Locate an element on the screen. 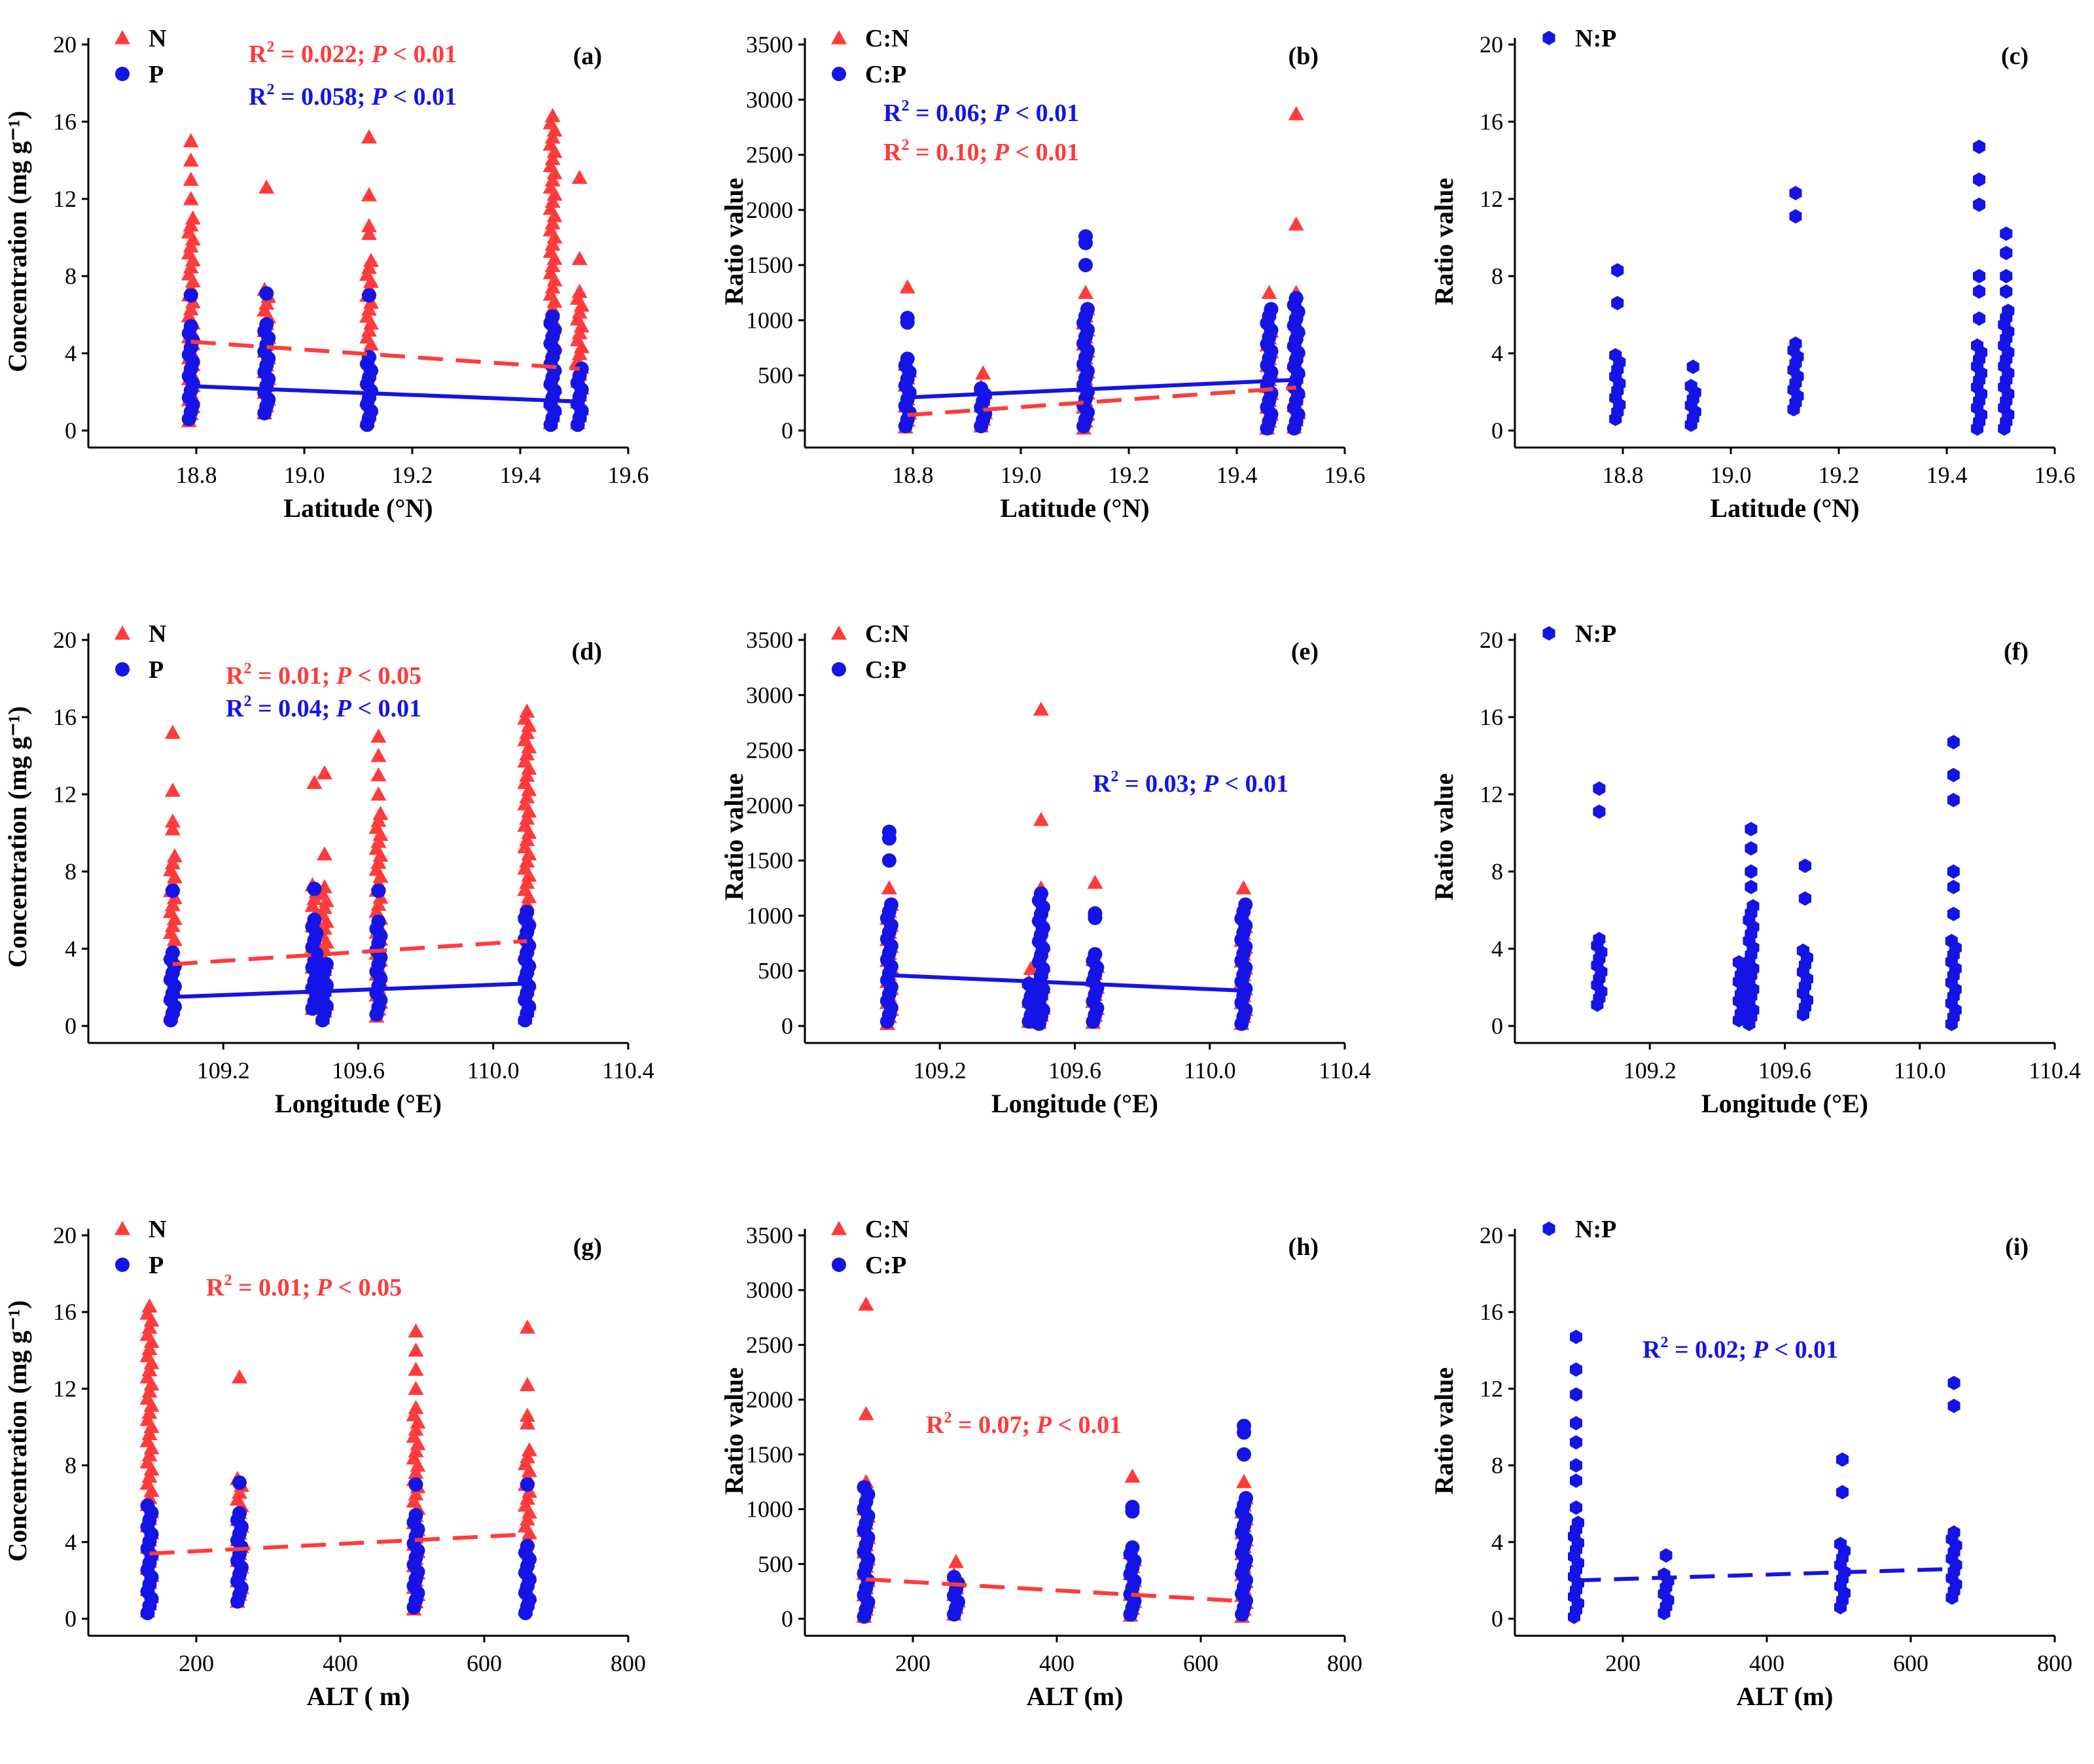 The image size is (2094, 1764). y-tick-label: 3500 is located at coordinates (770, 1235).